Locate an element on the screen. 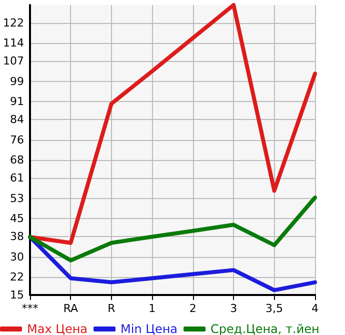 The image size is (345, 335). x-tick-label: RA is located at coordinates (71, 308).